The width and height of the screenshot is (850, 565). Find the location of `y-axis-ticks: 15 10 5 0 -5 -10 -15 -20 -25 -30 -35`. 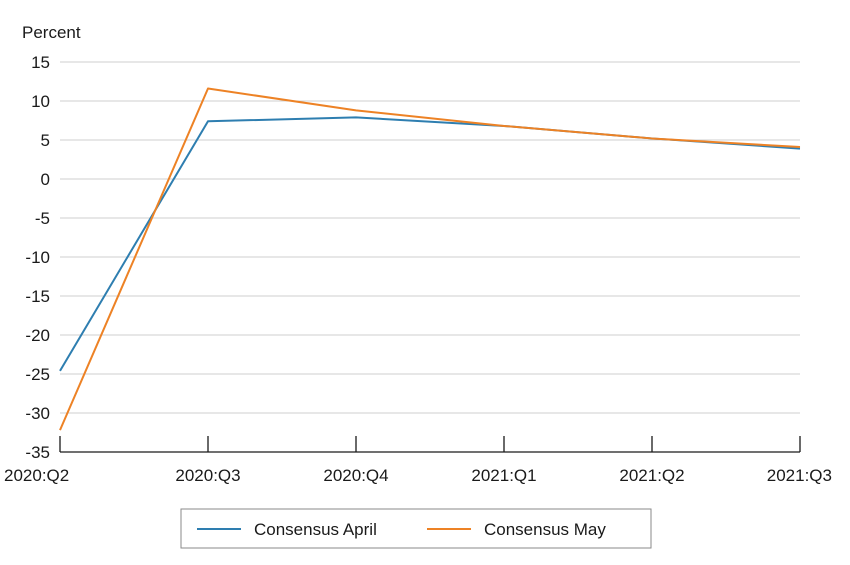

y-axis-ticks: 15 10 5 0 -5 -10 -15 -20 -25 -30 -35 is located at coordinates (37, 257).